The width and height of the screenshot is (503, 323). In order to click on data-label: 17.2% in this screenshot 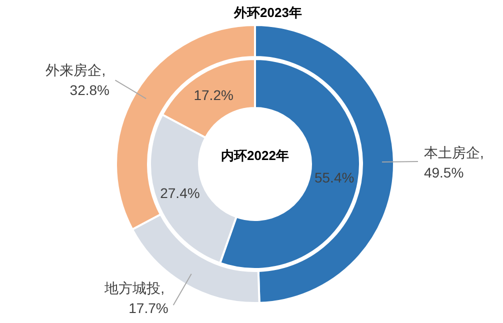, I will do `click(214, 94)`.